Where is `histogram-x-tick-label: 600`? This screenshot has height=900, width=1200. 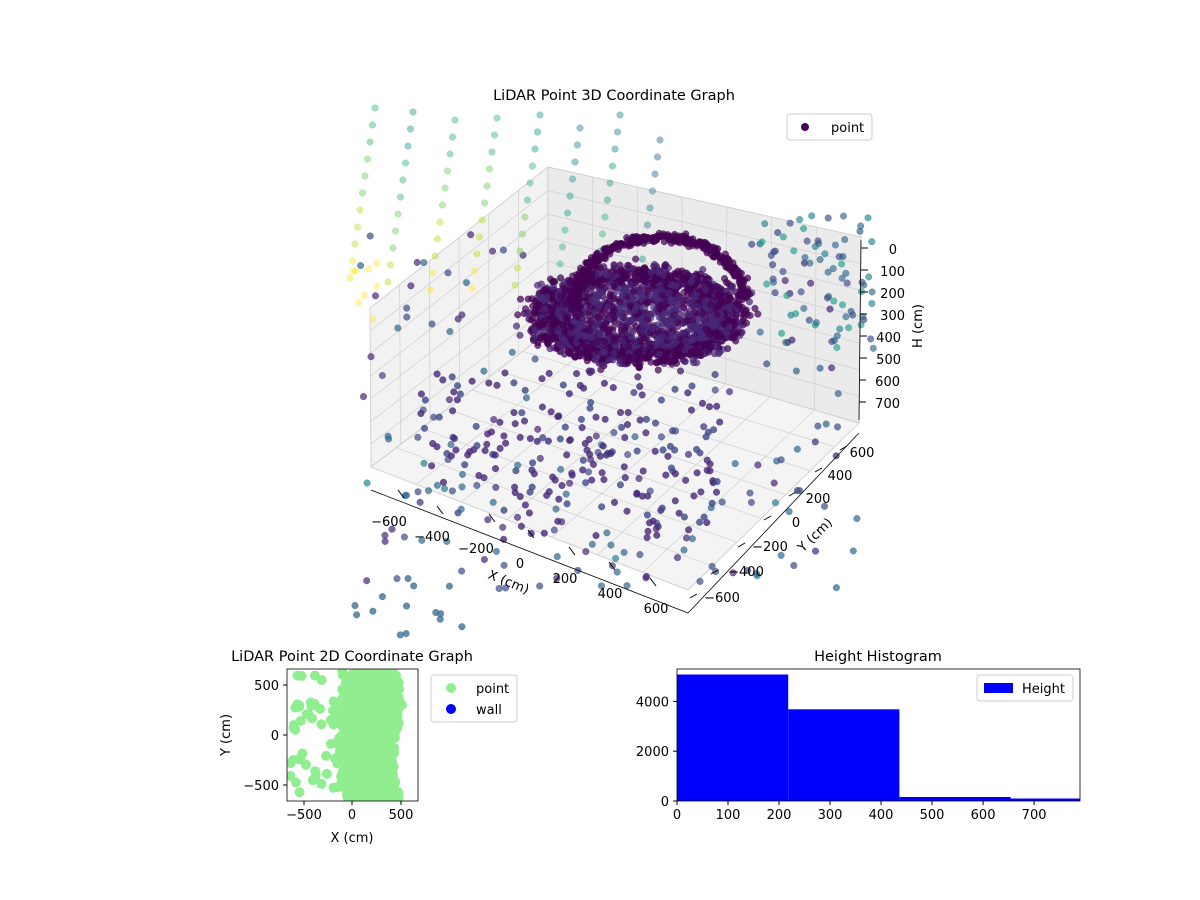
histogram-x-tick-label: 600 is located at coordinates (983, 815).